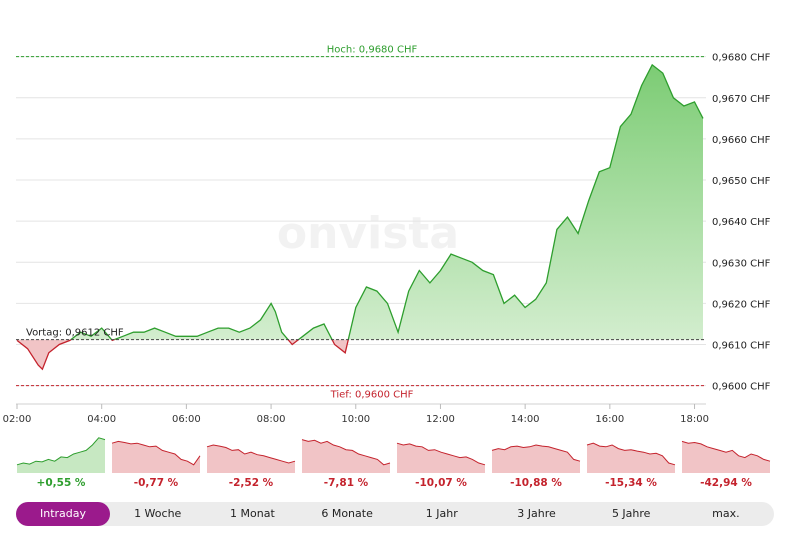  I want to click on high-label: Hoch: 0,9680 CHF, so click(372, 50).